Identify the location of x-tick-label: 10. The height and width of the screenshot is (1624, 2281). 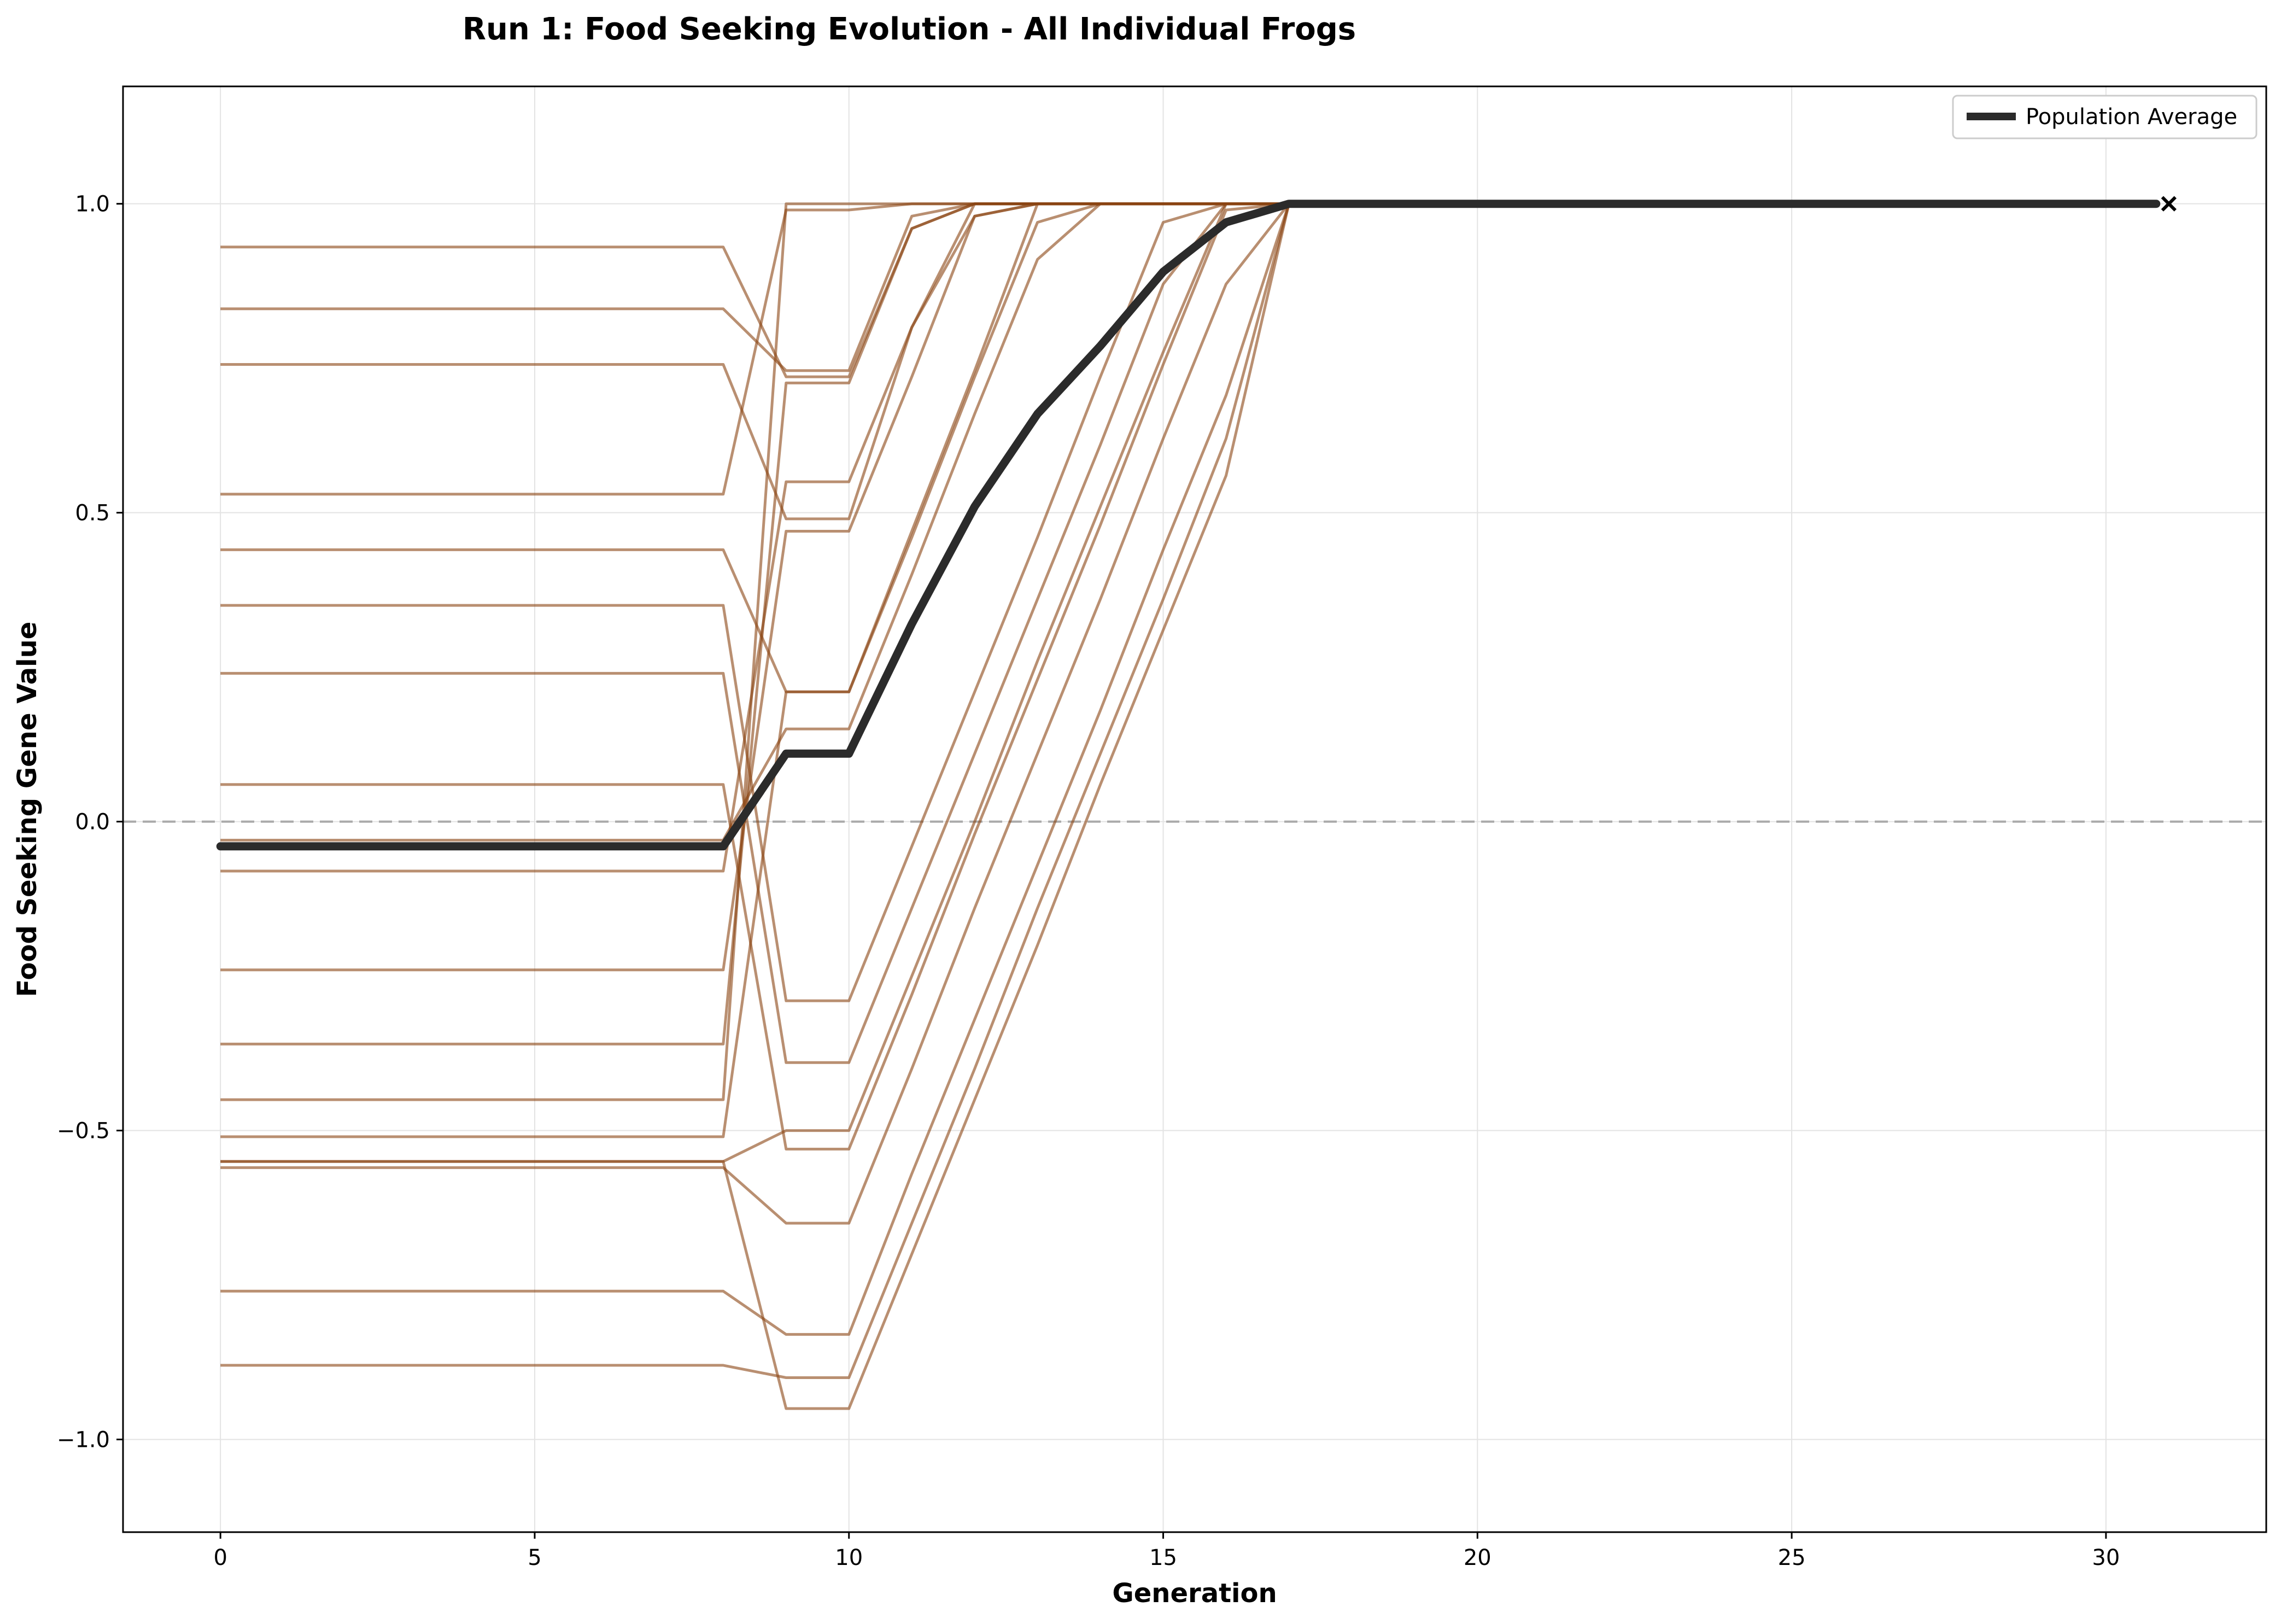
(849, 1557).